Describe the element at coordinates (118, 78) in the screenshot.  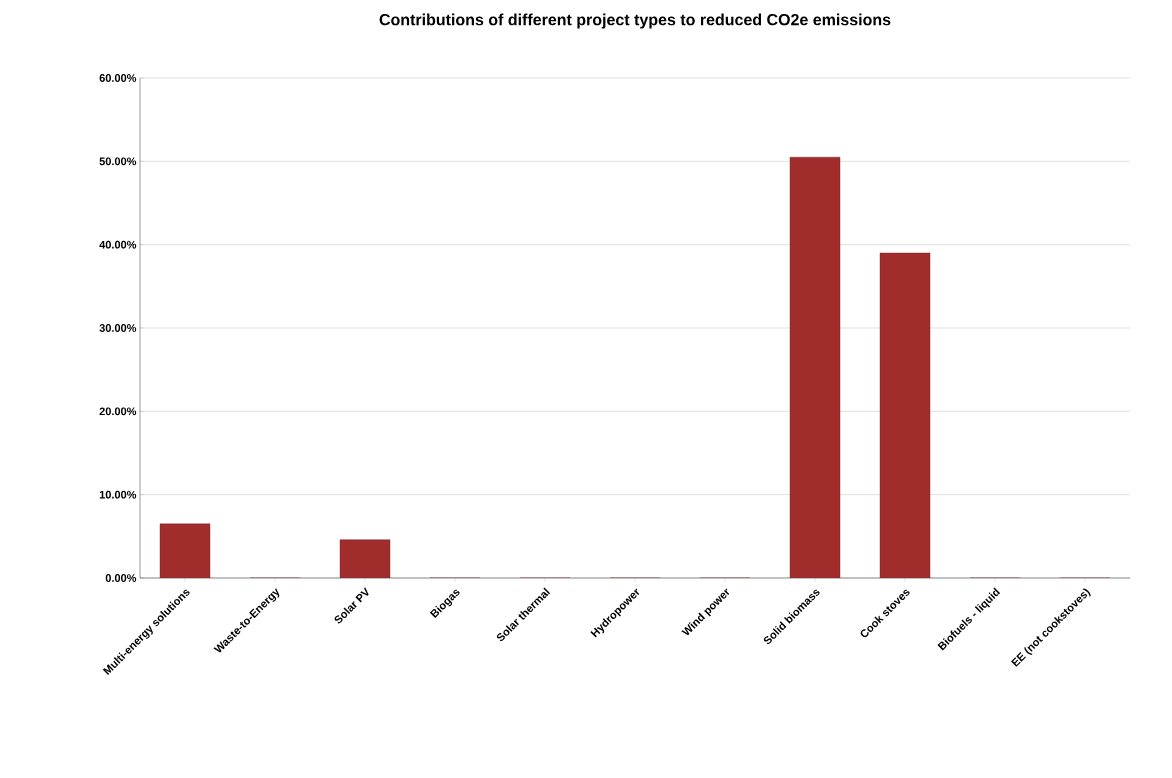
I see `y-tick-label: 60.00%` at that location.